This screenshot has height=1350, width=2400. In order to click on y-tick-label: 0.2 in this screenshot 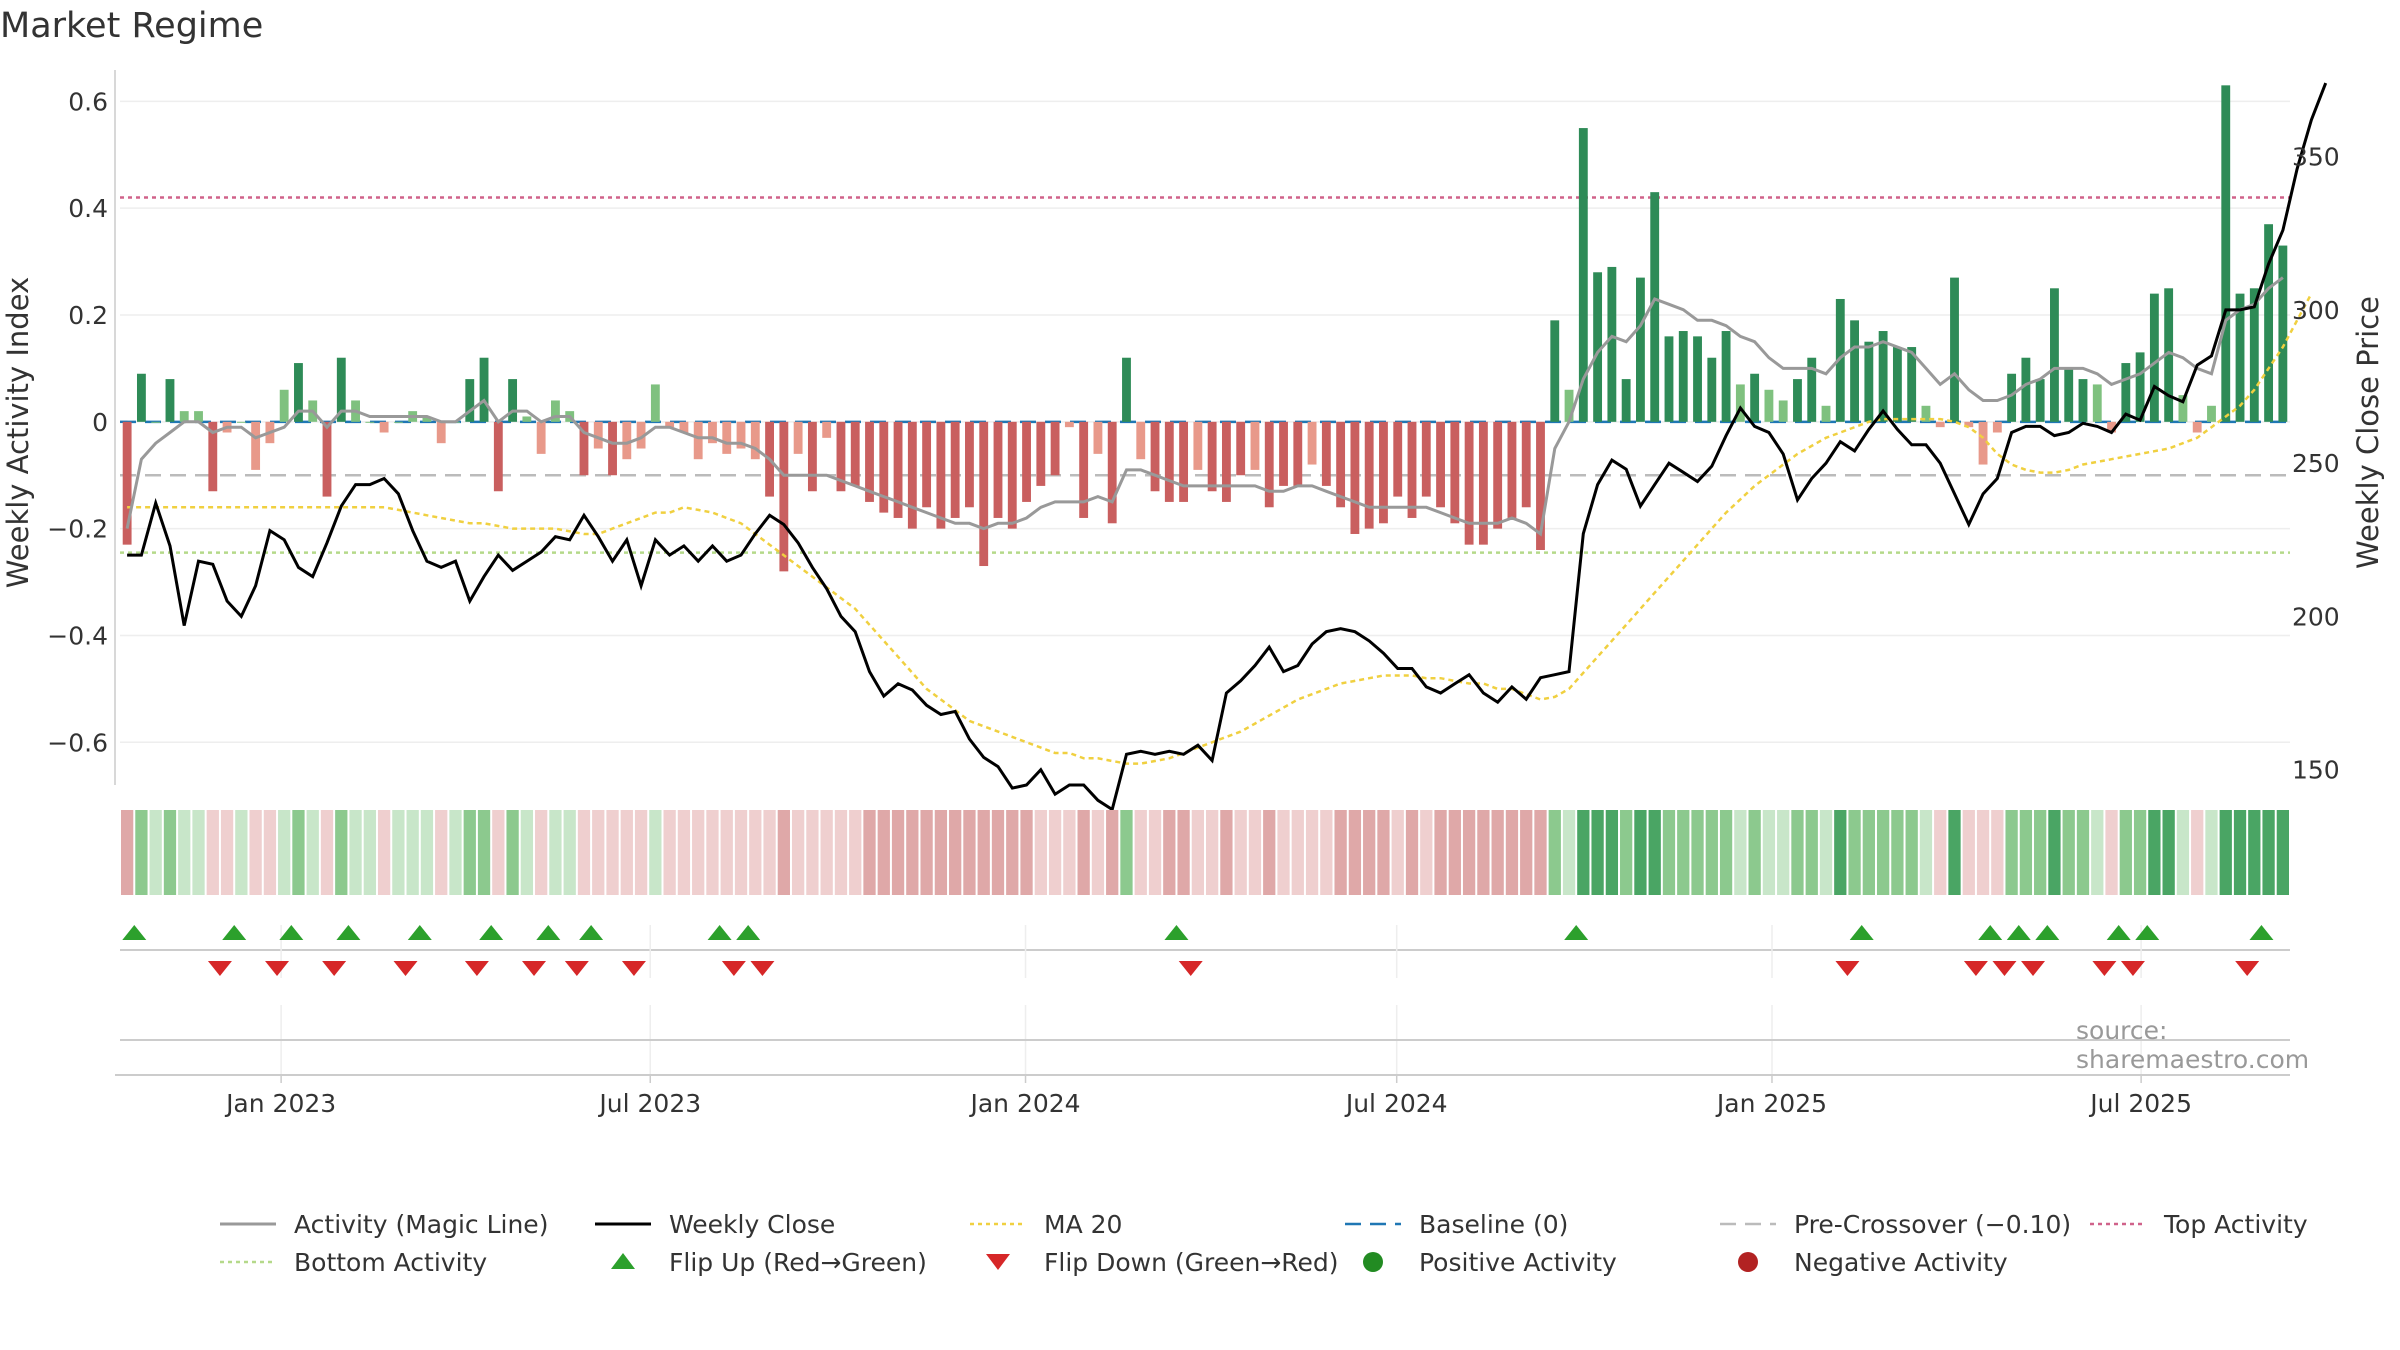, I will do `click(88, 315)`.